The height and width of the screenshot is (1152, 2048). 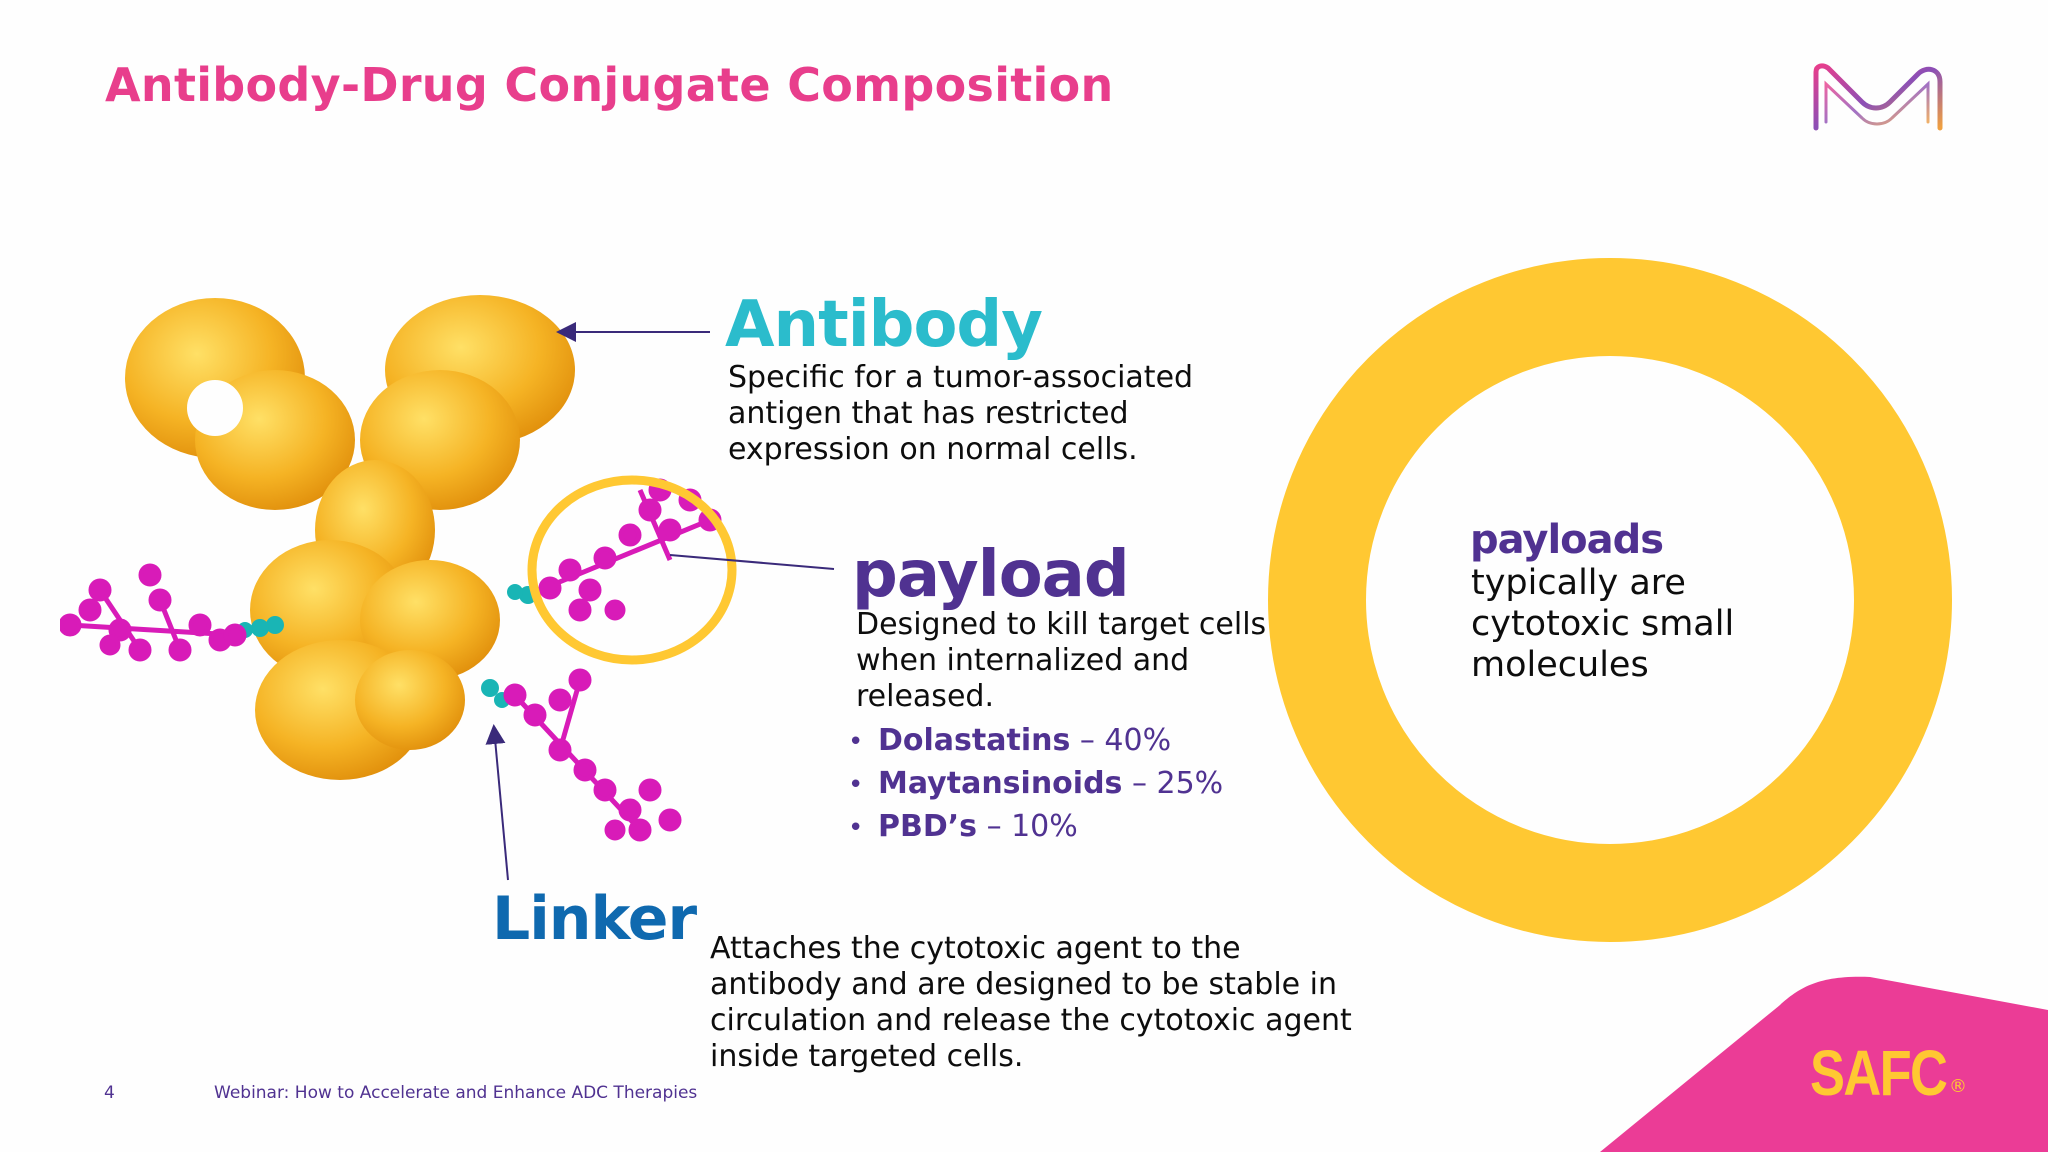 What do you see at coordinates (1125, 740) in the screenshot?
I see `payload-percent: – 40%` at bounding box center [1125, 740].